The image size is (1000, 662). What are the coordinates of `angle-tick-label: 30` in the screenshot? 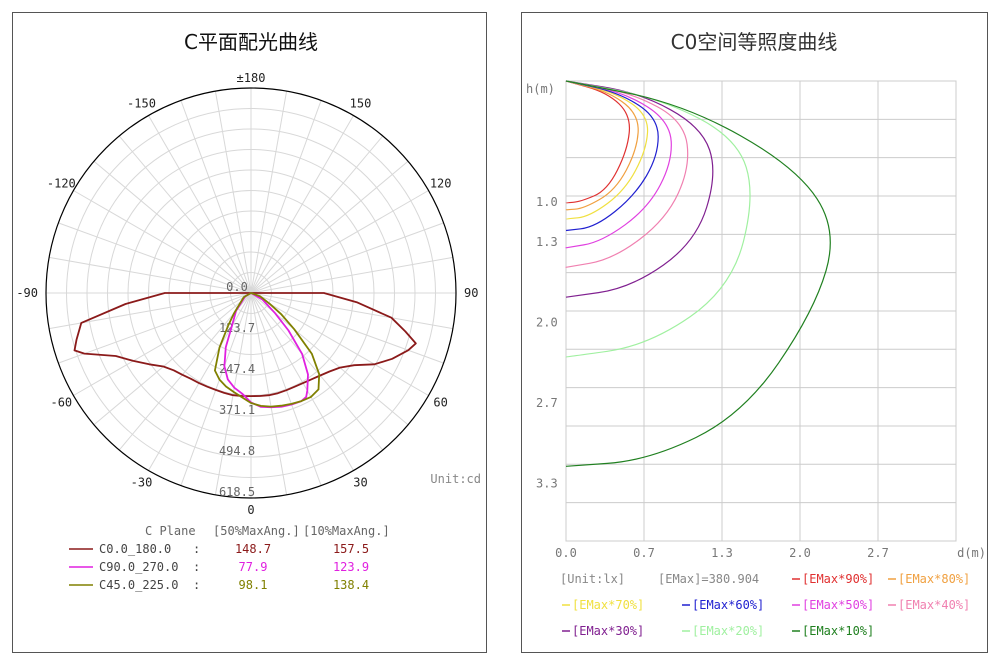 It's located at (360, 483).